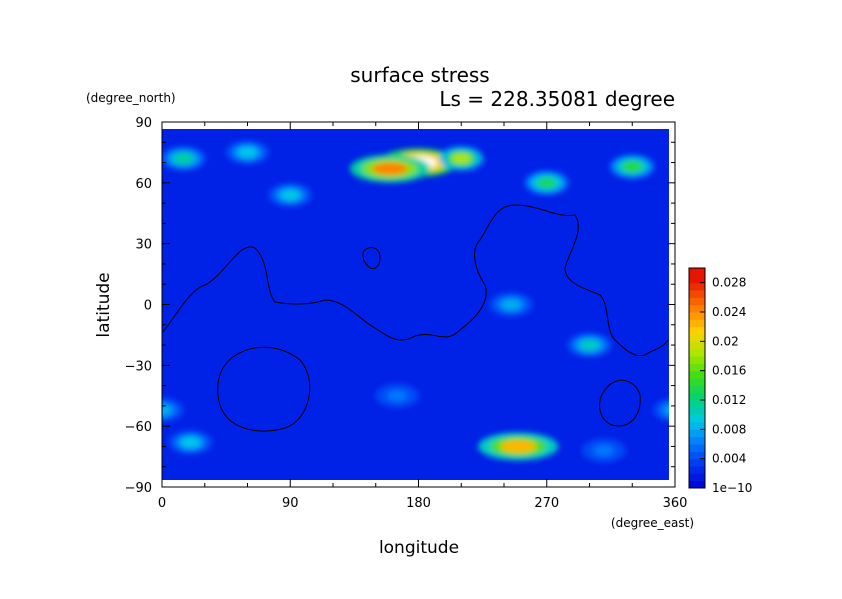 This screenshot has width=842, height=599. What do you see at coordinates (729, 312) in the screenshot?
I see `colorbar-tick-label: 0.024` at bounding box center [729, 312].